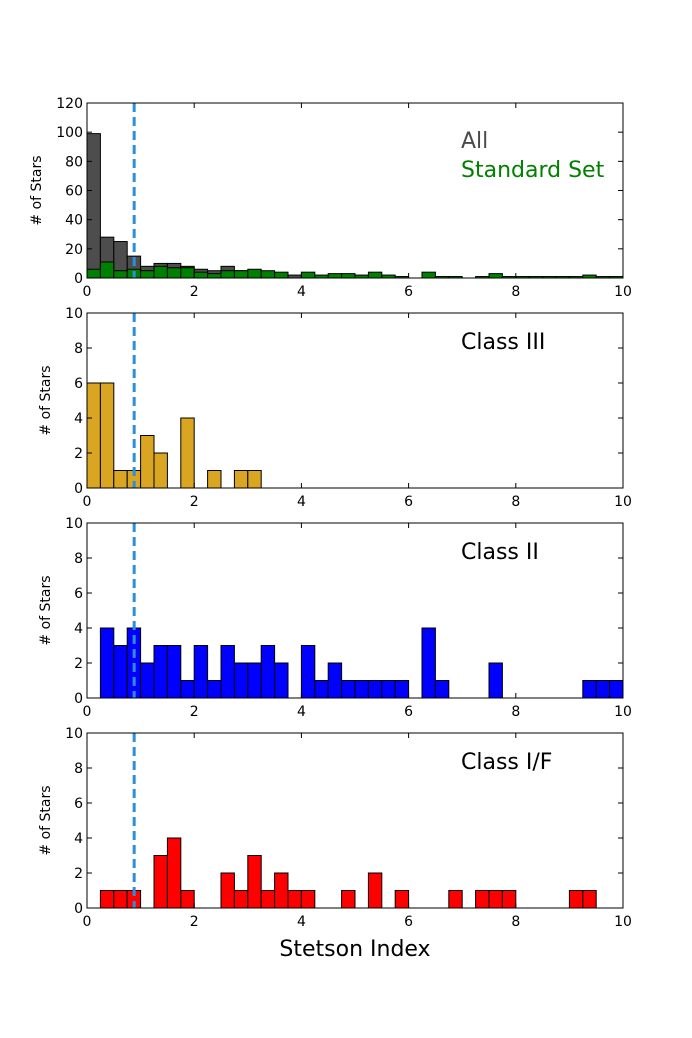 This screenshot has height=1038, width=692. I want to click on legend-label: Class III, so click(503, 342).